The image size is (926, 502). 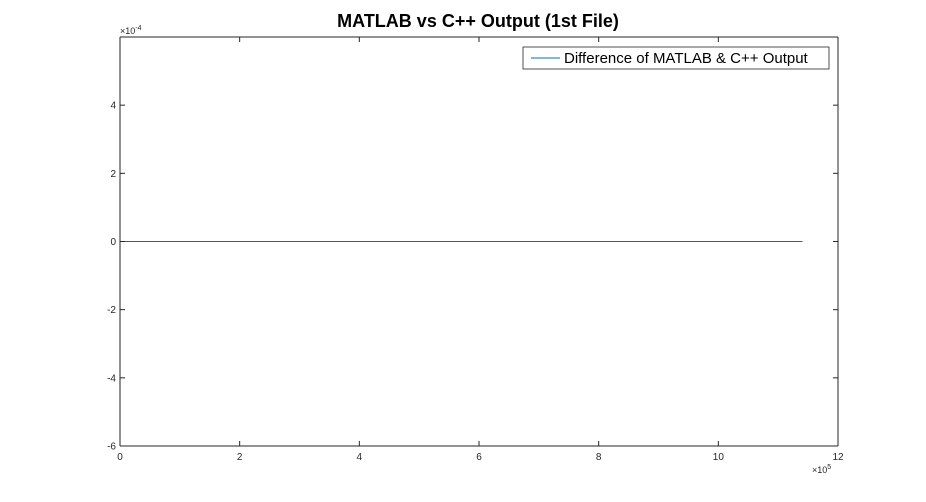 What do you see at coordinates (686, 58) in the screenshot?
I see `legend-label: Difference of MATLAB & C++ Output` at bounding box center [686, 58].